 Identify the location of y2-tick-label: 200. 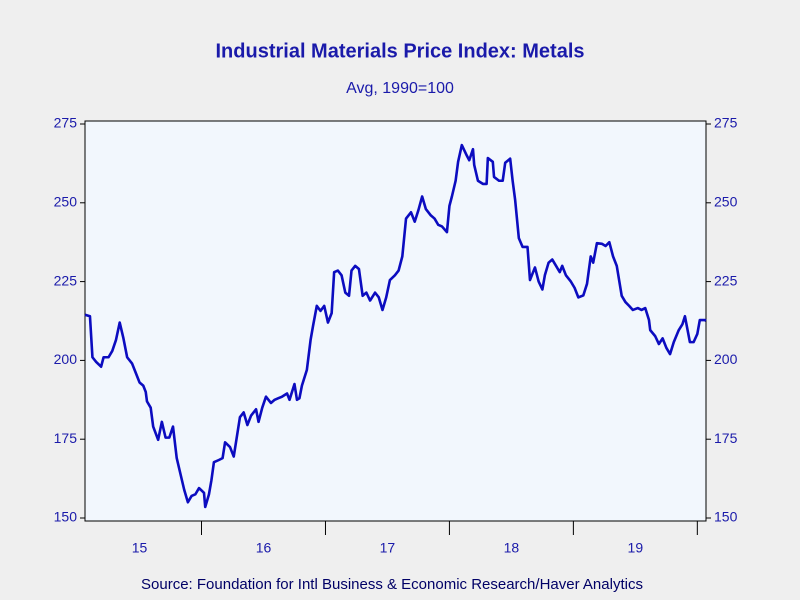
(726, 359).